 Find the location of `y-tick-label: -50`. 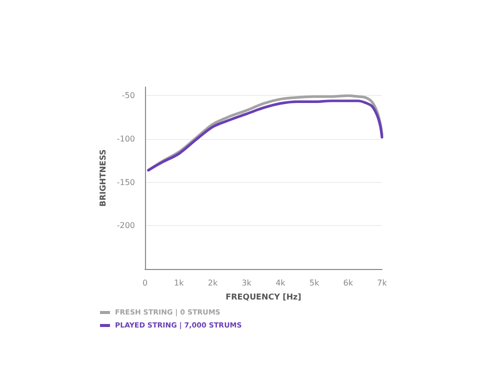

y-tick-label: -50 is located at coordinates (128, 95).